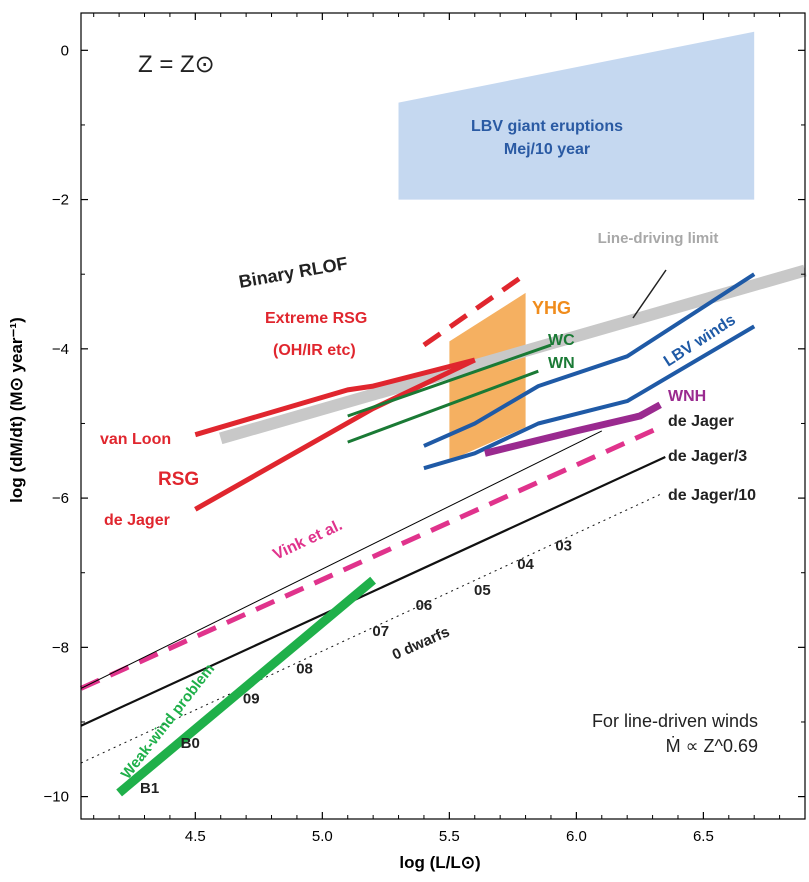 This screenshot has width=809, height=882. Describe the element at coordinates (658, 238) in the screenshot. I see `line-driving-limit-label: Line-driving limit` at that location.